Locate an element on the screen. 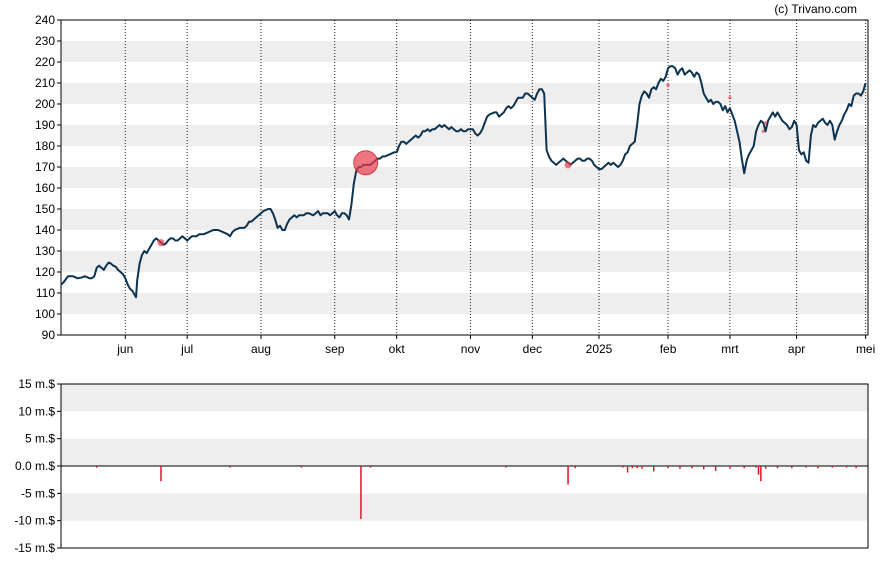 The image size is (888, 565). x-tick-label: okt is located at coordinates (397, 349).